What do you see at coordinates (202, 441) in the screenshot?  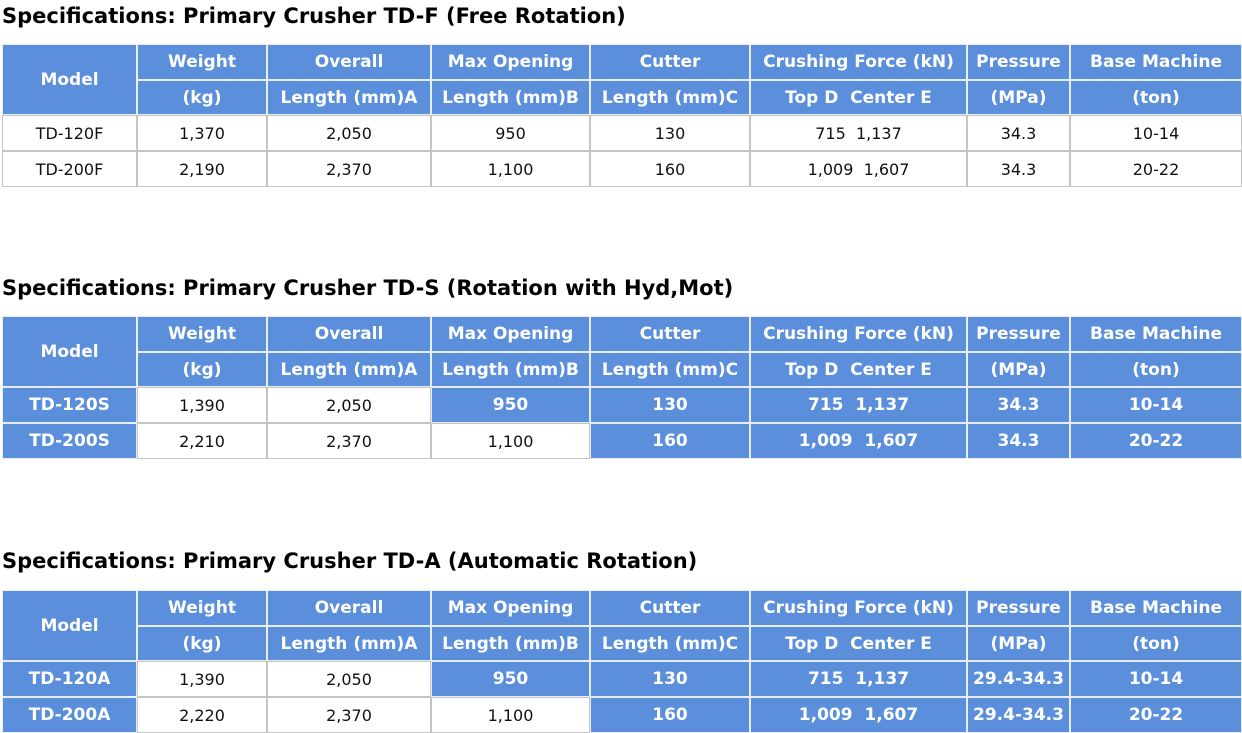 I see `data-cell: 2,210` at bounding box center [202, 441].